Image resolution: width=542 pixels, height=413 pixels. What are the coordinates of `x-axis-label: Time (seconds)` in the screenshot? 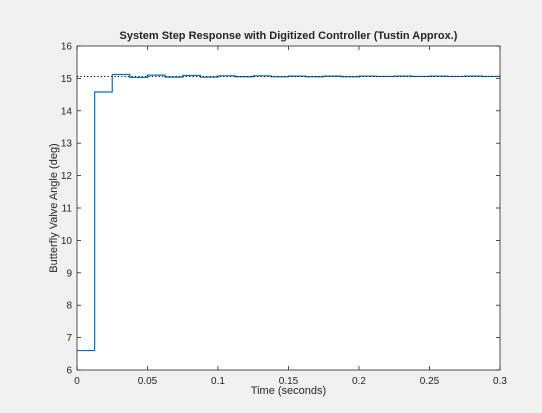 It's located at (288, 391).